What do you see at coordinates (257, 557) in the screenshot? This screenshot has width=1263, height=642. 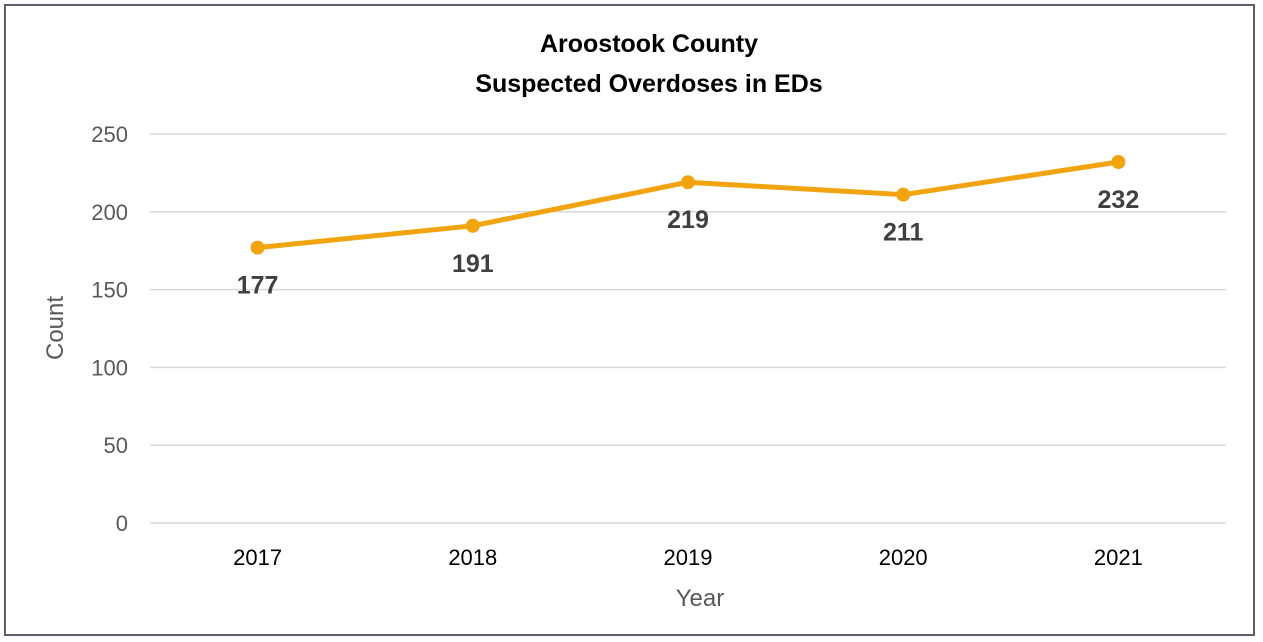 I see `x-tick-label: 2017` at bounding box center [257, 557].